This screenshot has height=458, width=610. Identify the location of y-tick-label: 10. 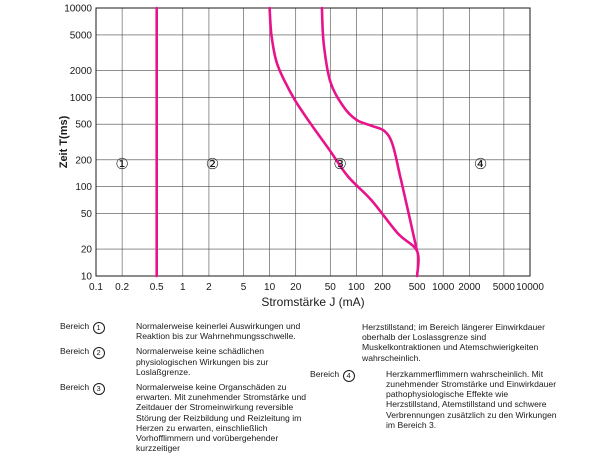
(87, 277).